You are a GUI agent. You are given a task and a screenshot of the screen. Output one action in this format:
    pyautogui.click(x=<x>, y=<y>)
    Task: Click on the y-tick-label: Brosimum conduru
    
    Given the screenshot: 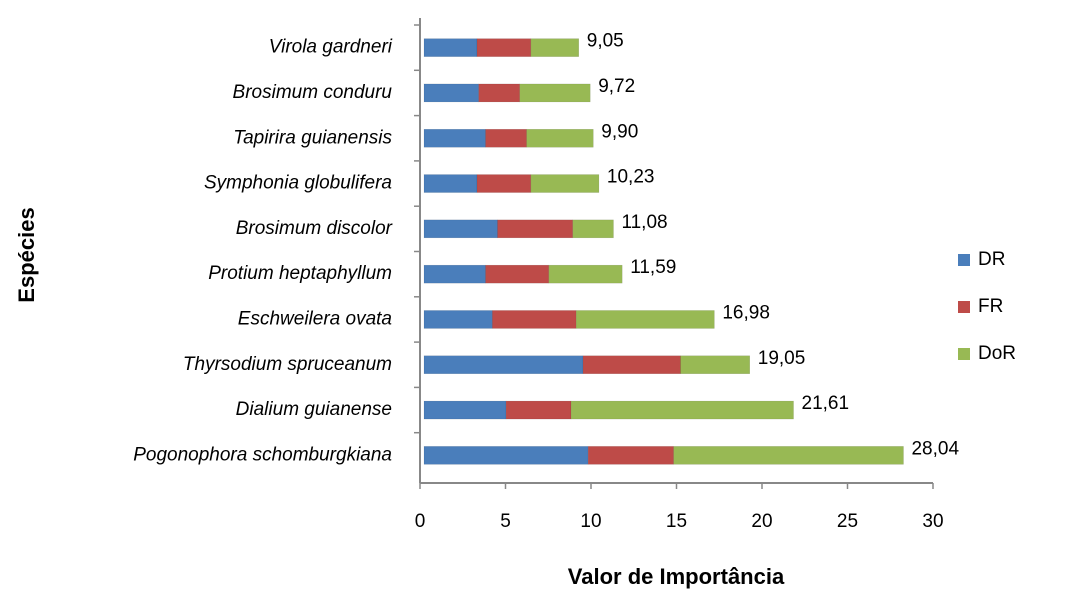 What is the action you would take?
    pyautogui.click(x=313, y=92)
    